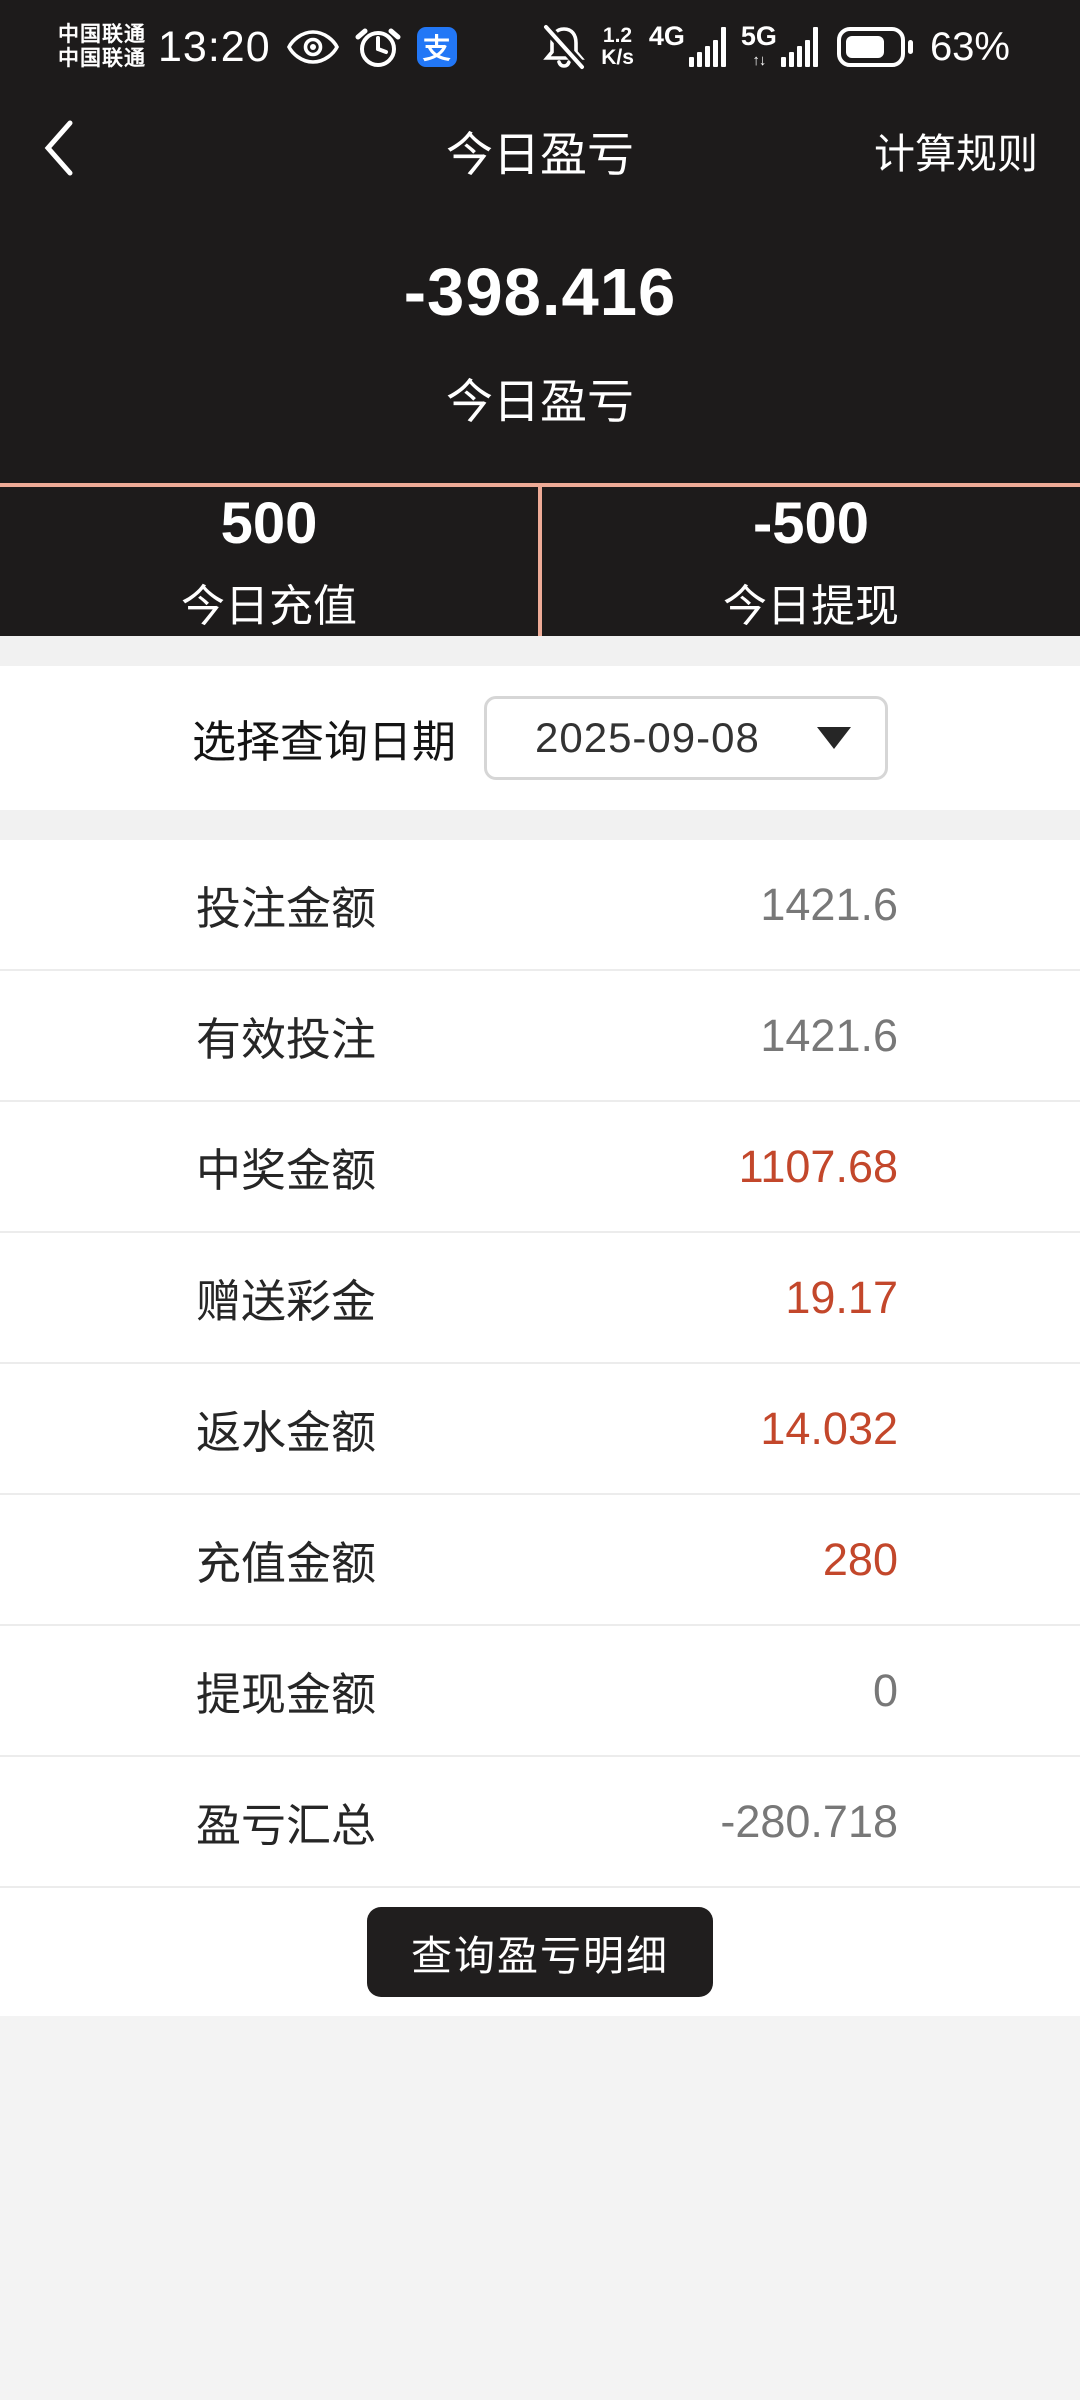  What do you see at coordinates (540, 905) in the screenshot?
I see `detail-row: 投注金额 1421.6` at bounding box center [540, 905].